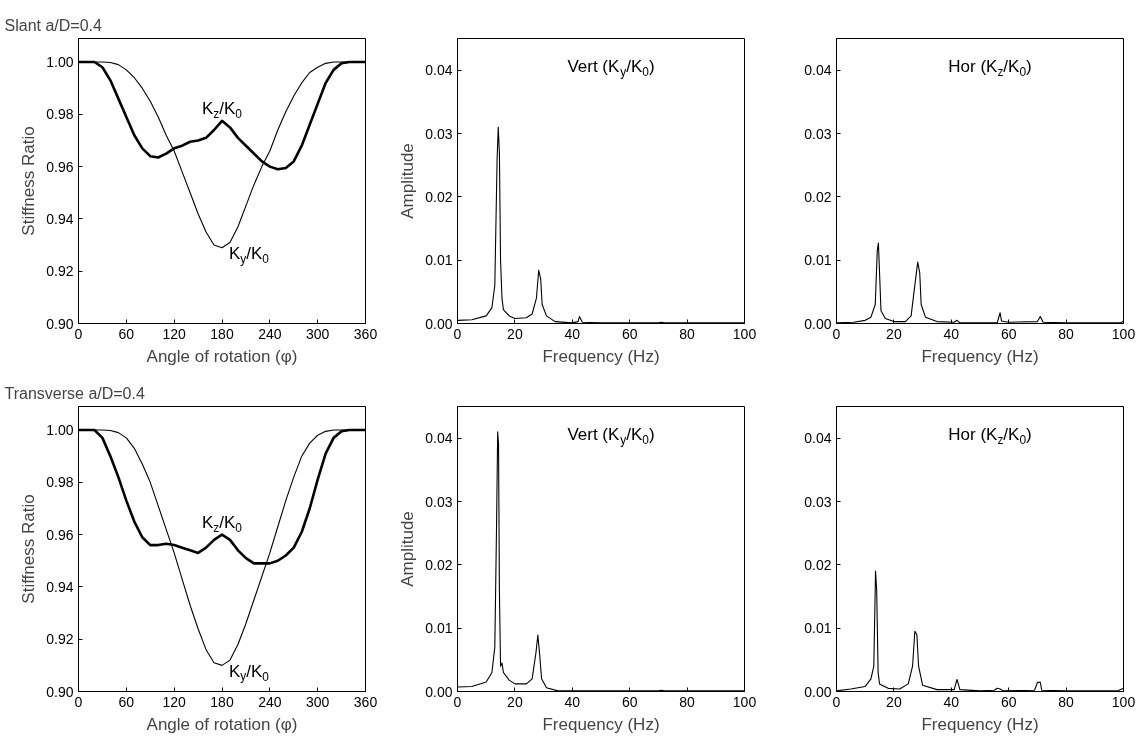  Describe the element at coordinates (74, 393) in the screenshot. I see `chart-title: Transverse a/D=0.4` at that location.